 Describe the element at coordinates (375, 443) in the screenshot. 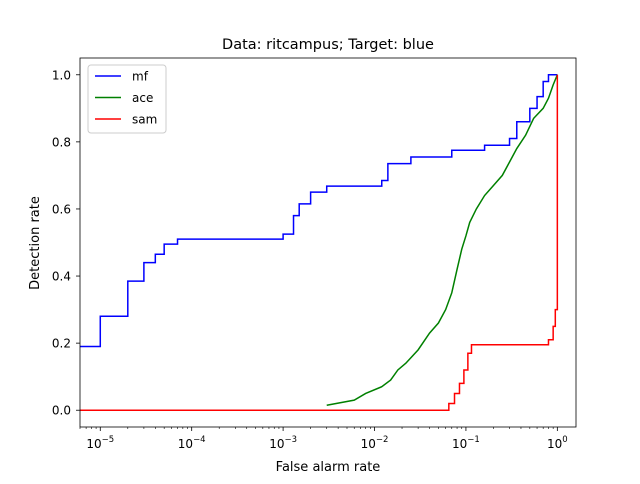

I see `x-tick-label-3: 10⁻²` at that location.